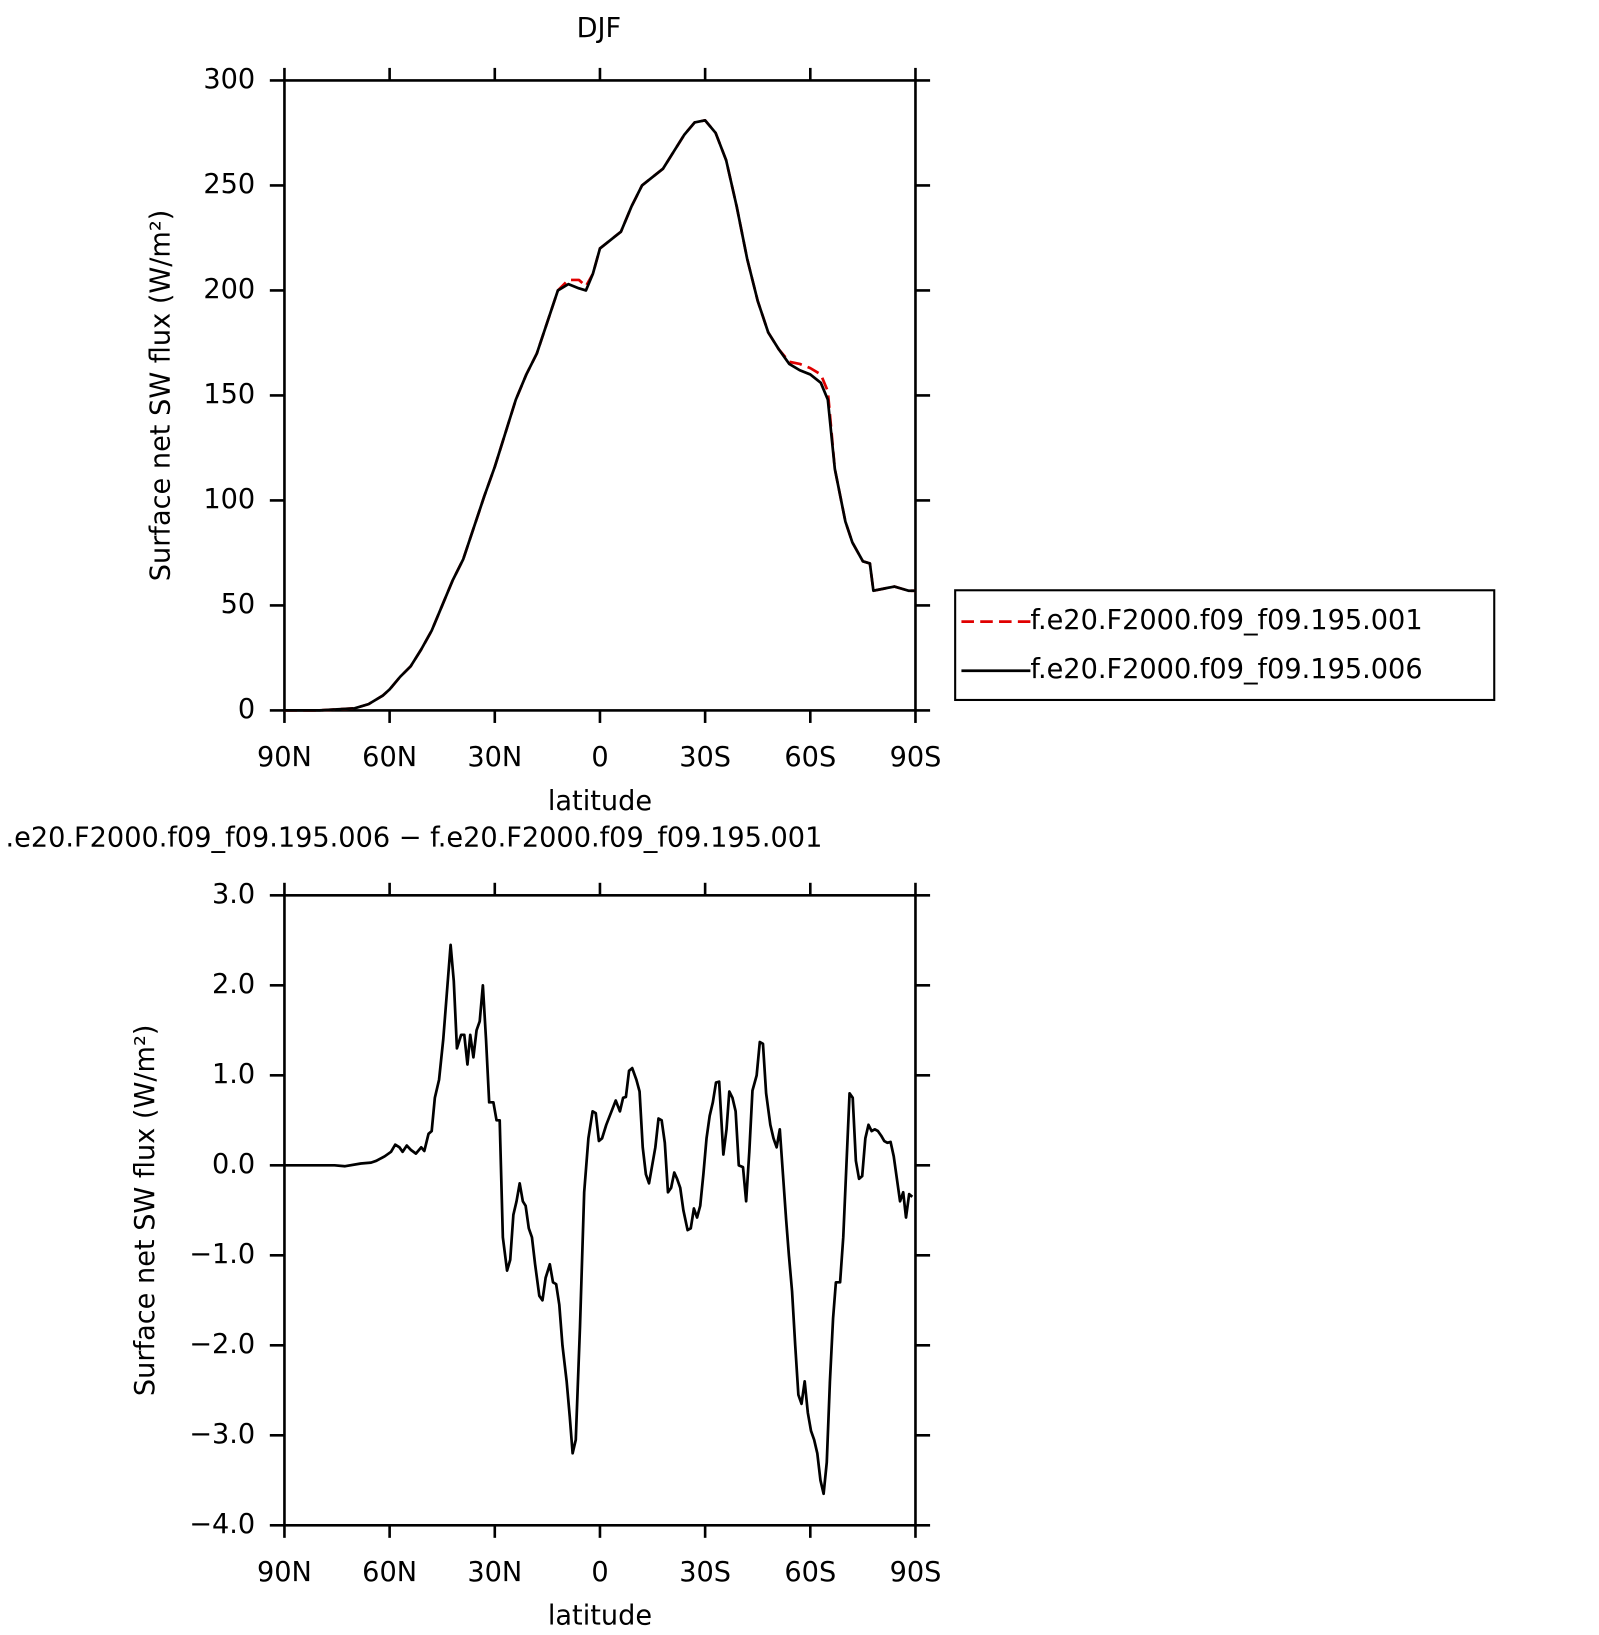  What do you see at coordinates (229, 79) in the screenshot?
I see `y-tick-label: 300` at bounding box center [229, 79].